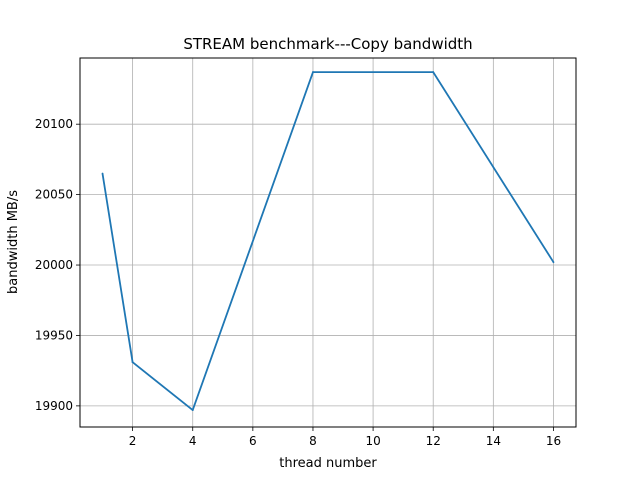  What do you see at coordinates (133, 441) in the screenshot?
I see `x-tick-label: 2` at bounding box center [133, 441].